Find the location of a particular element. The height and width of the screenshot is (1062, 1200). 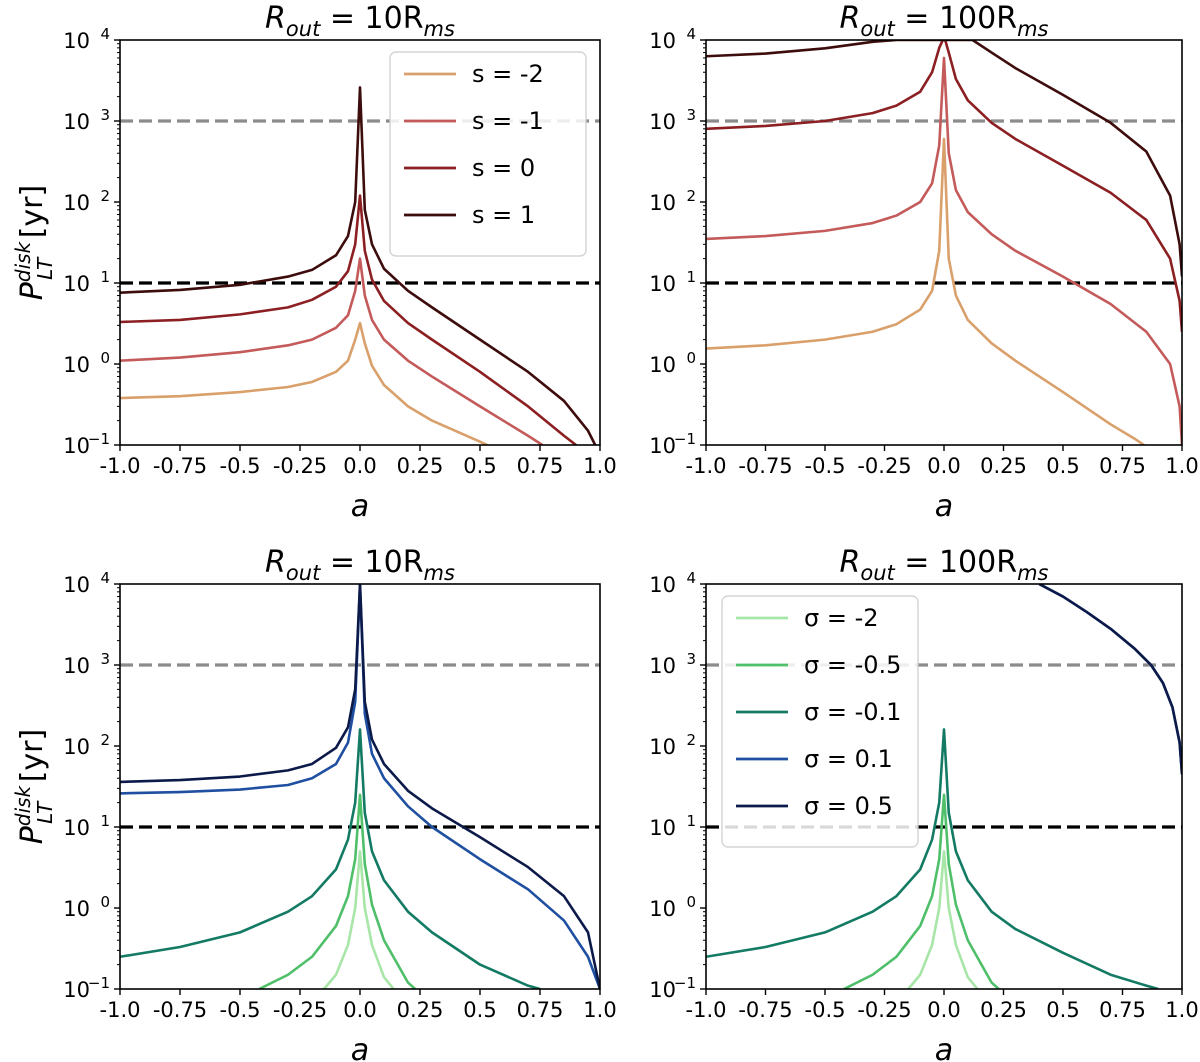

legend-label: σ = 0.5 is located at coordinates (848, 806).